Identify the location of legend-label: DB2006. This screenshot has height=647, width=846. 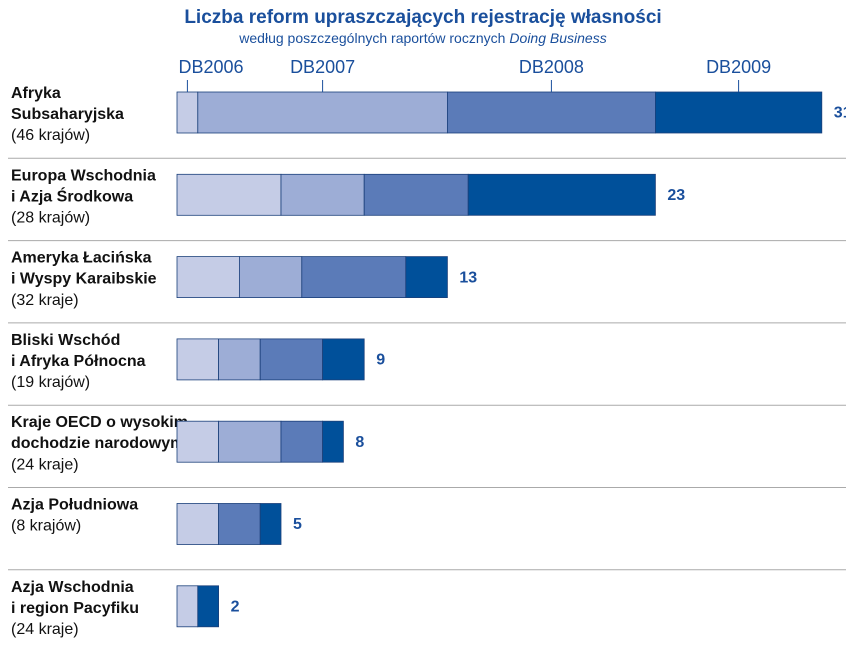
(210, 67).